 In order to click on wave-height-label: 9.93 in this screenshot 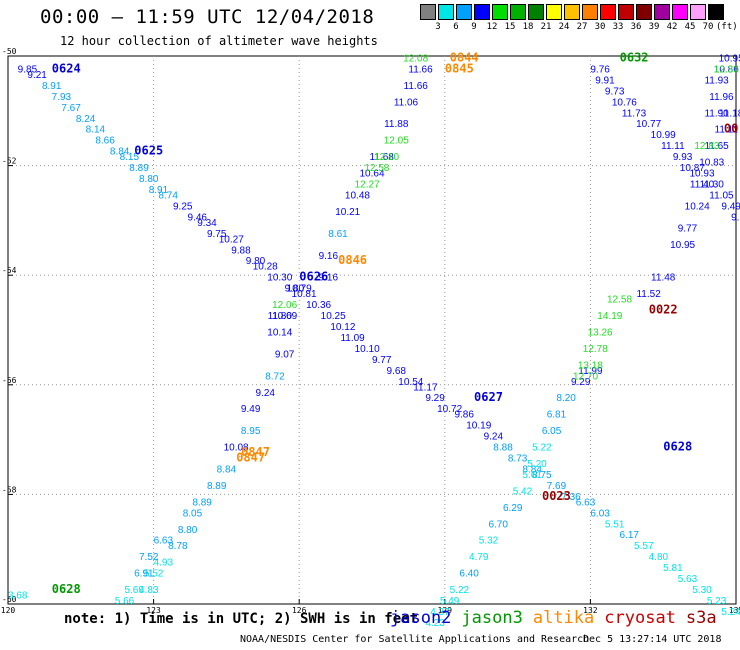, I will do `click(683, 157)`.